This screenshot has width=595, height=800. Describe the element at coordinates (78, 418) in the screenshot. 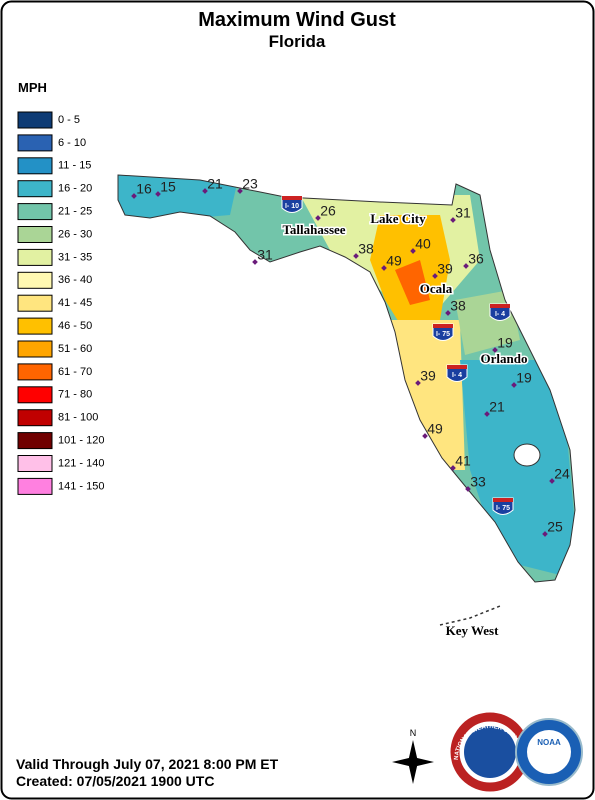

I see `legend-label: 81 - 100` at that location.